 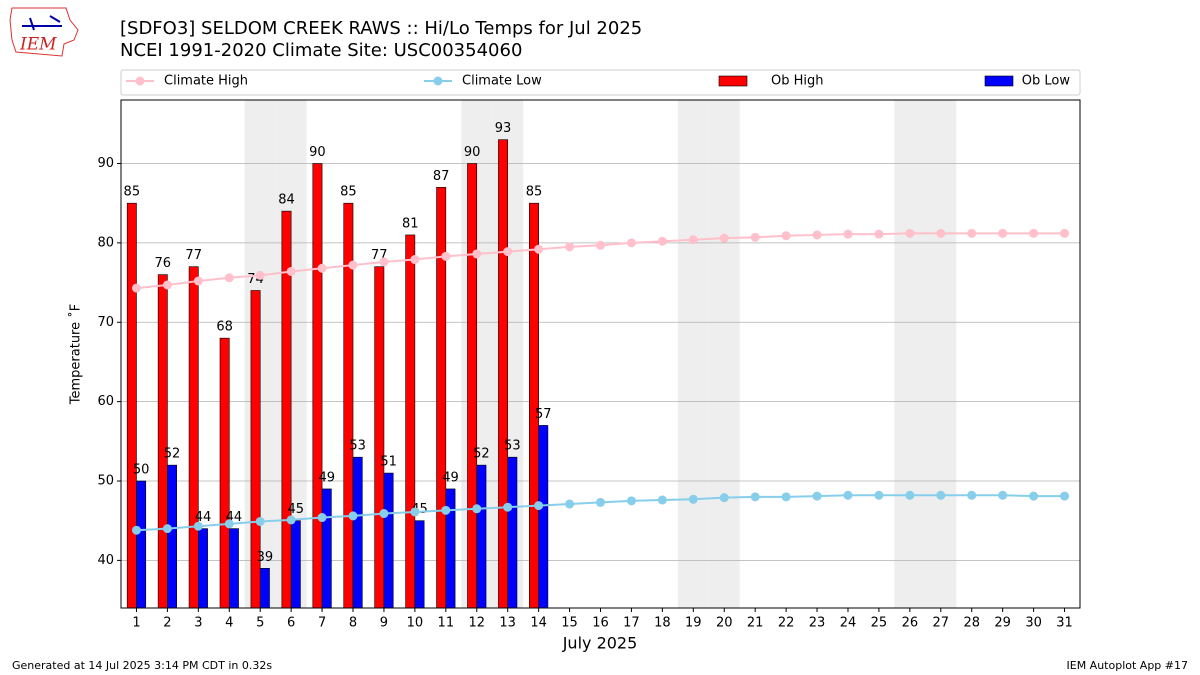 What do you see at coordinates (105, 163) in the screenshot?
I see `y-tick-label: 90` at bounding box center [105, 163].